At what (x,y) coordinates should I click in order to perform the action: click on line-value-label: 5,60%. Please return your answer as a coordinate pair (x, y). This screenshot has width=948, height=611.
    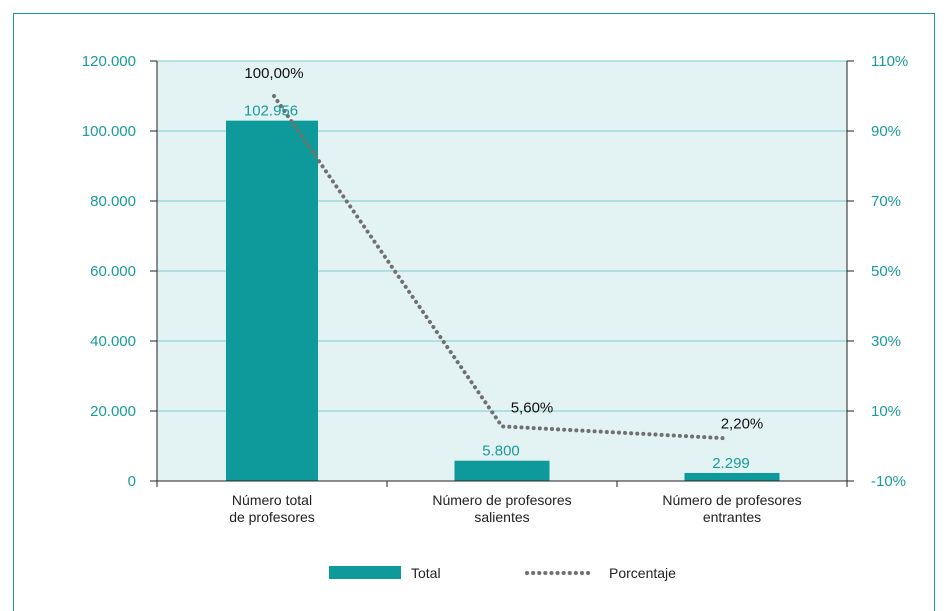
    Looking at the image, I should click on (532, 407).